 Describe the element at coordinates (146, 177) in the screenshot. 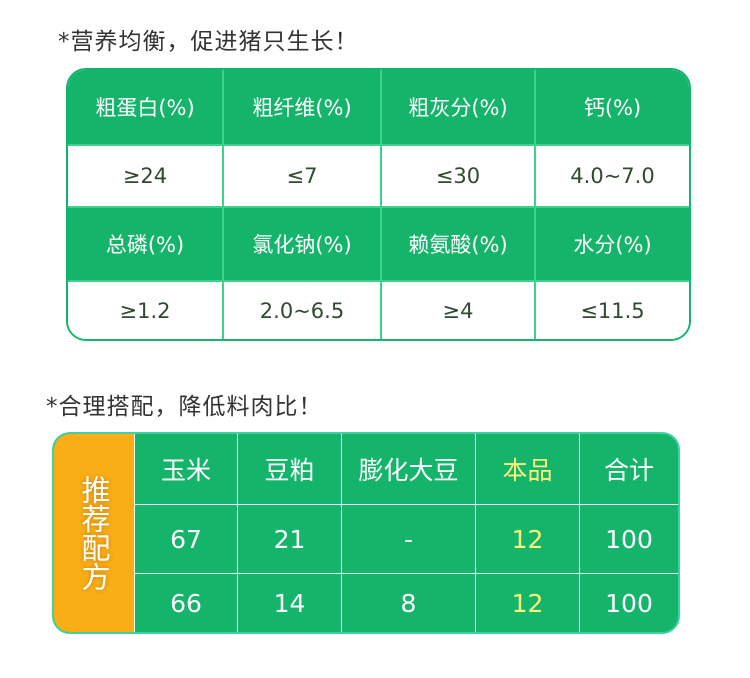

I see `nutrient-value: ≥24` at that location.